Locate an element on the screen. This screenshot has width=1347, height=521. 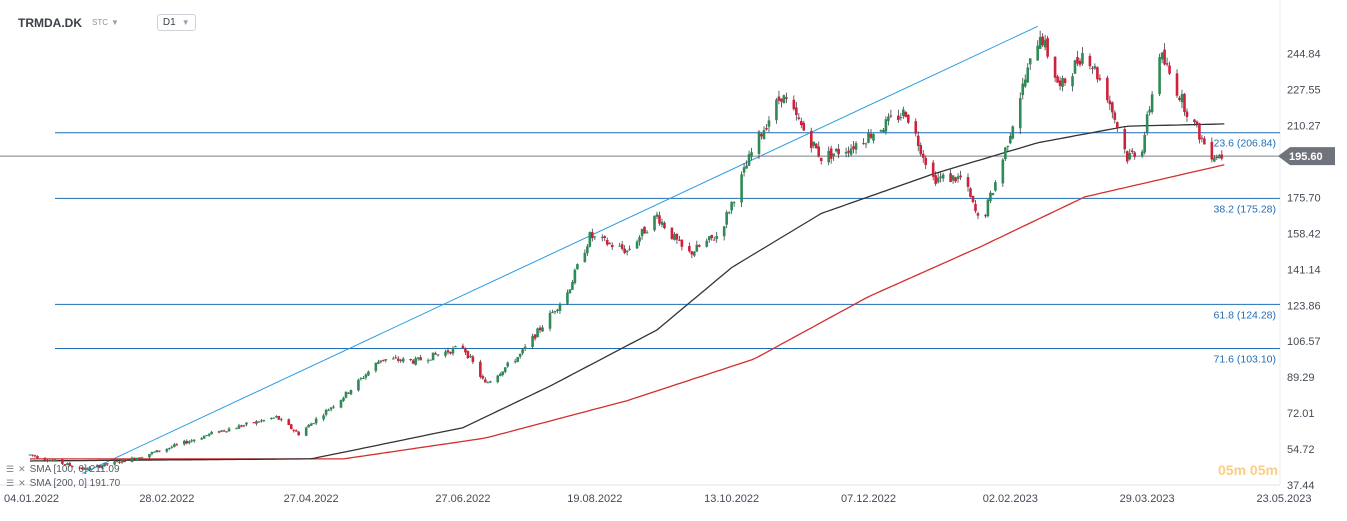
chart-header: TRMDA.DK STC ▼ D1 ▼ is located at coordinates (107, 22).